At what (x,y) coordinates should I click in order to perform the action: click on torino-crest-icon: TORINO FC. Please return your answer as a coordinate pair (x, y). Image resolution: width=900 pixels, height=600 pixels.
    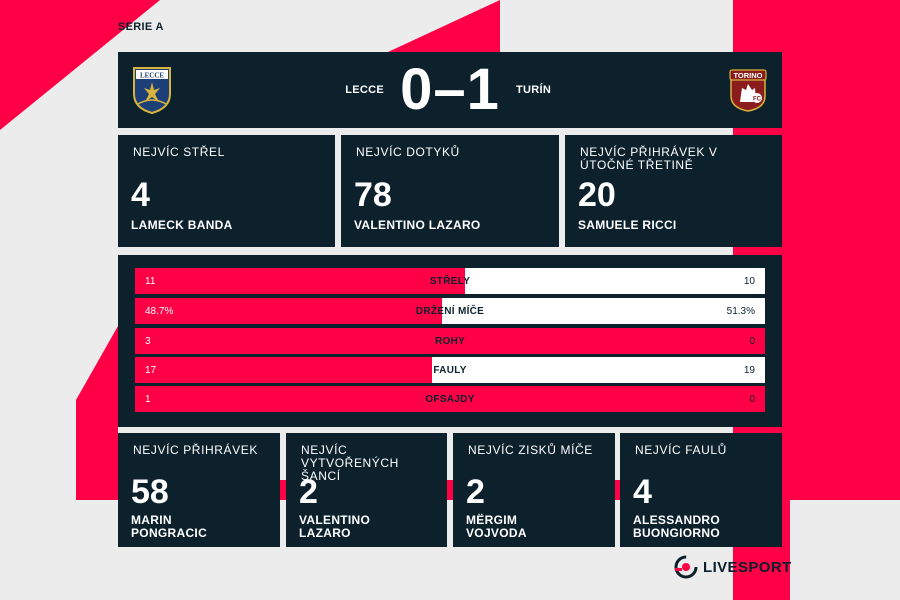
    Looking at the image, I should click on (748, 90).